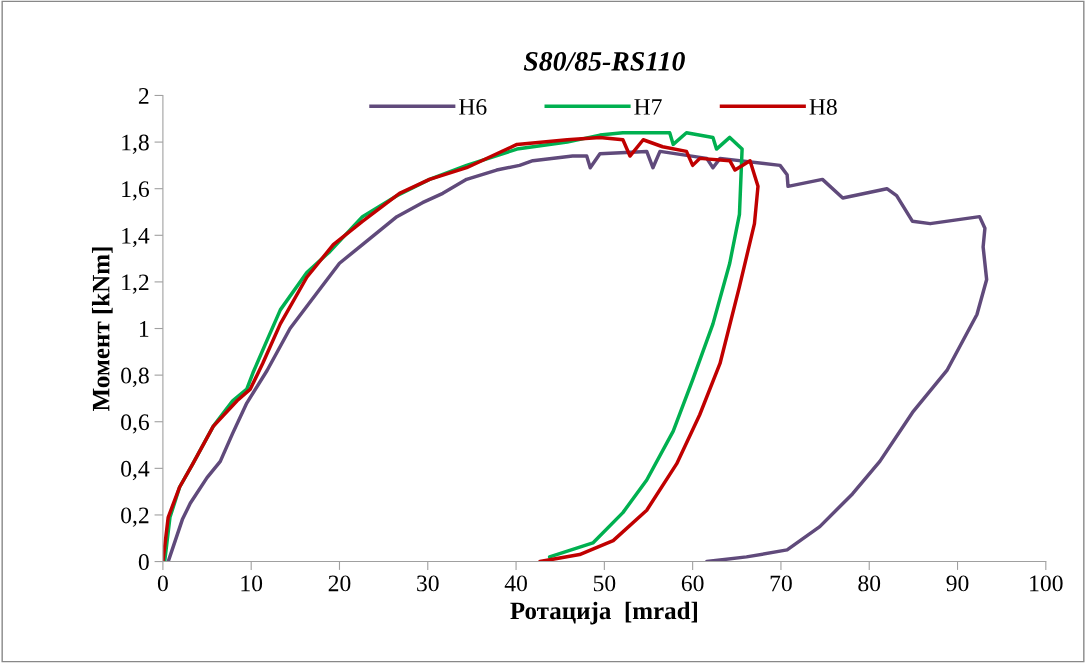 The height and width of the screenshot is (663, 1086). What do you see at coordinates (144, 329) in the screenshot?
I see `y-tick-label: 1` at bounding box center [144, 329].